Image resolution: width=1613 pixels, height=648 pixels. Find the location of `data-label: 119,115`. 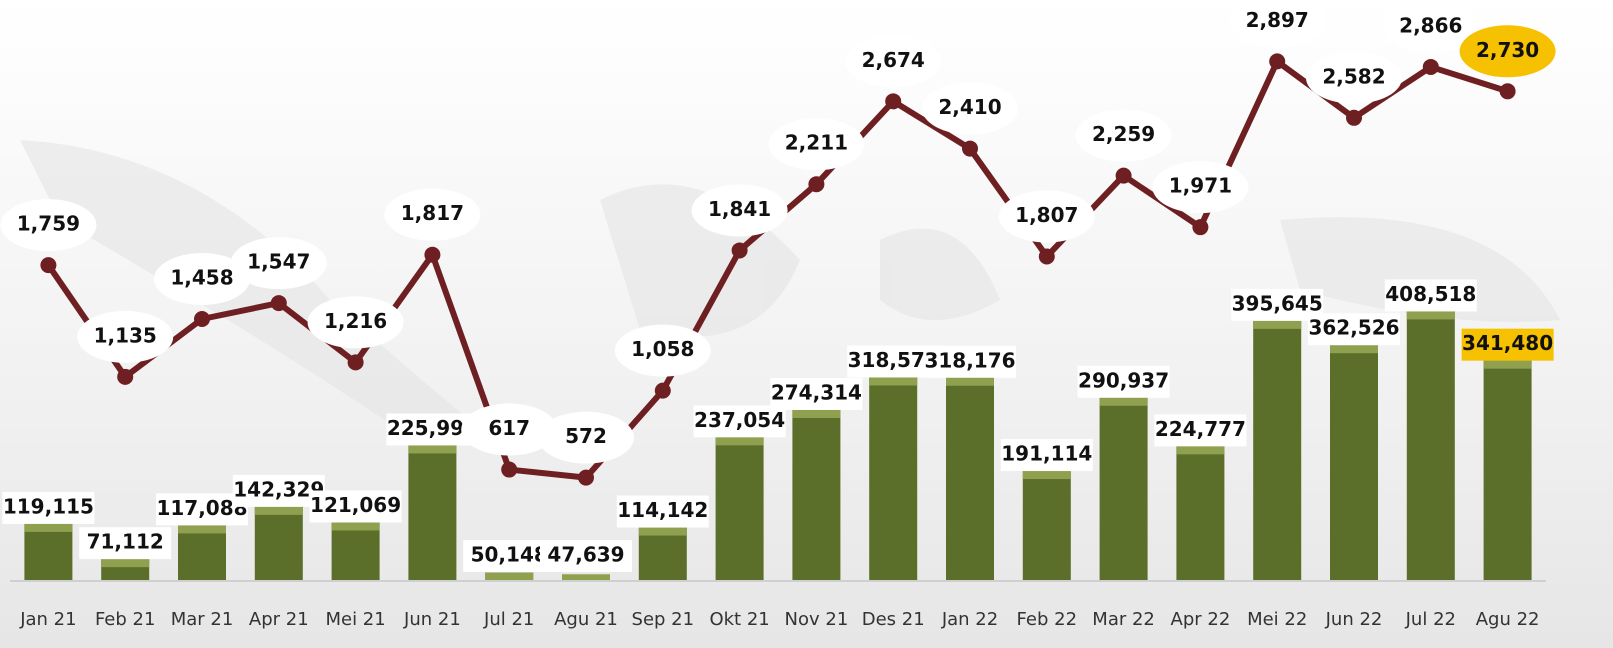

data-label: 119,115 is located at coordinates (48, 506).